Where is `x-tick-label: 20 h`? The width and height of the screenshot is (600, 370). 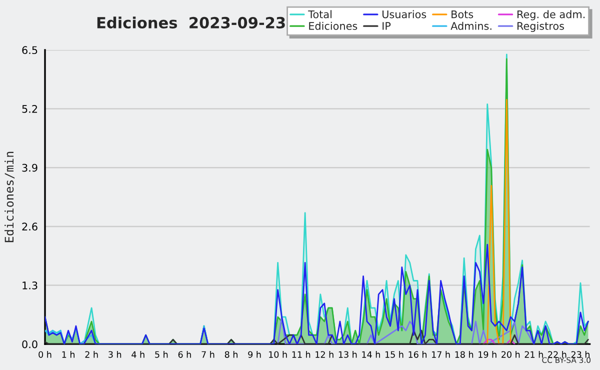
x-tick-label: 20 h is located at coordinates (511, 354).